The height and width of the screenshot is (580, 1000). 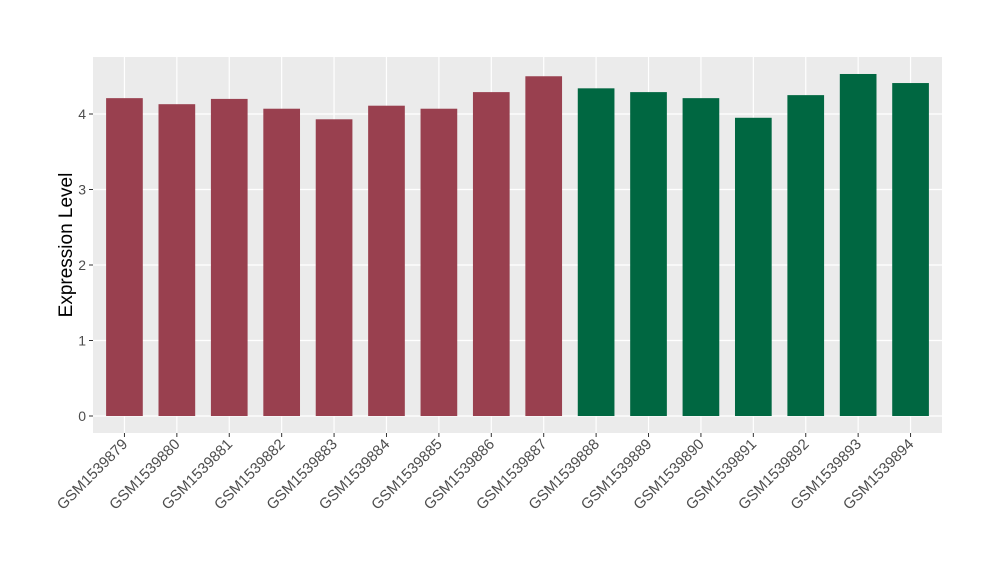 I want to click on y-tick-label: 3, so click(x=82, y=190).